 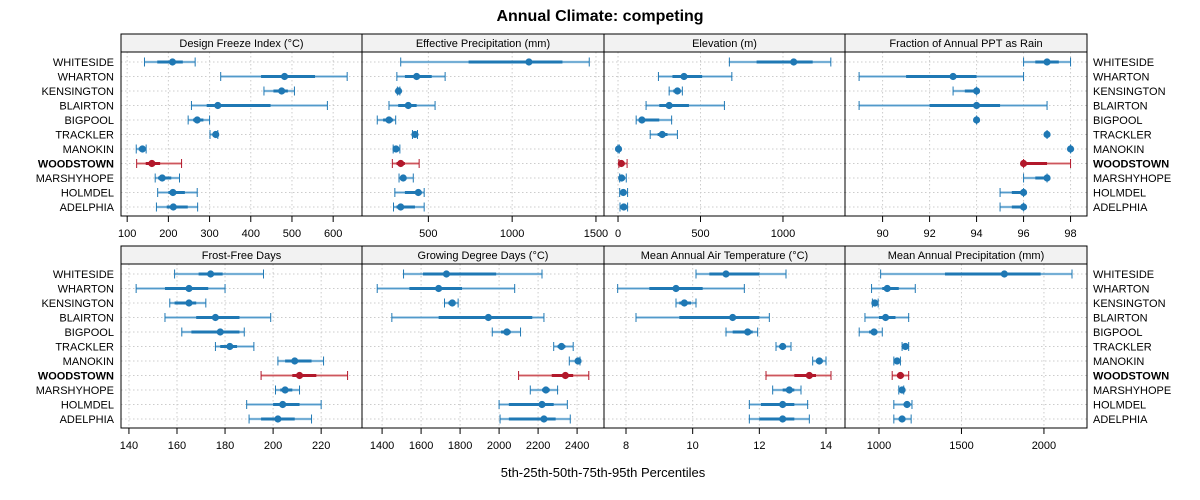 I want to click on row-label-left: MARSHYHOPE, so click(x=75, y=179).